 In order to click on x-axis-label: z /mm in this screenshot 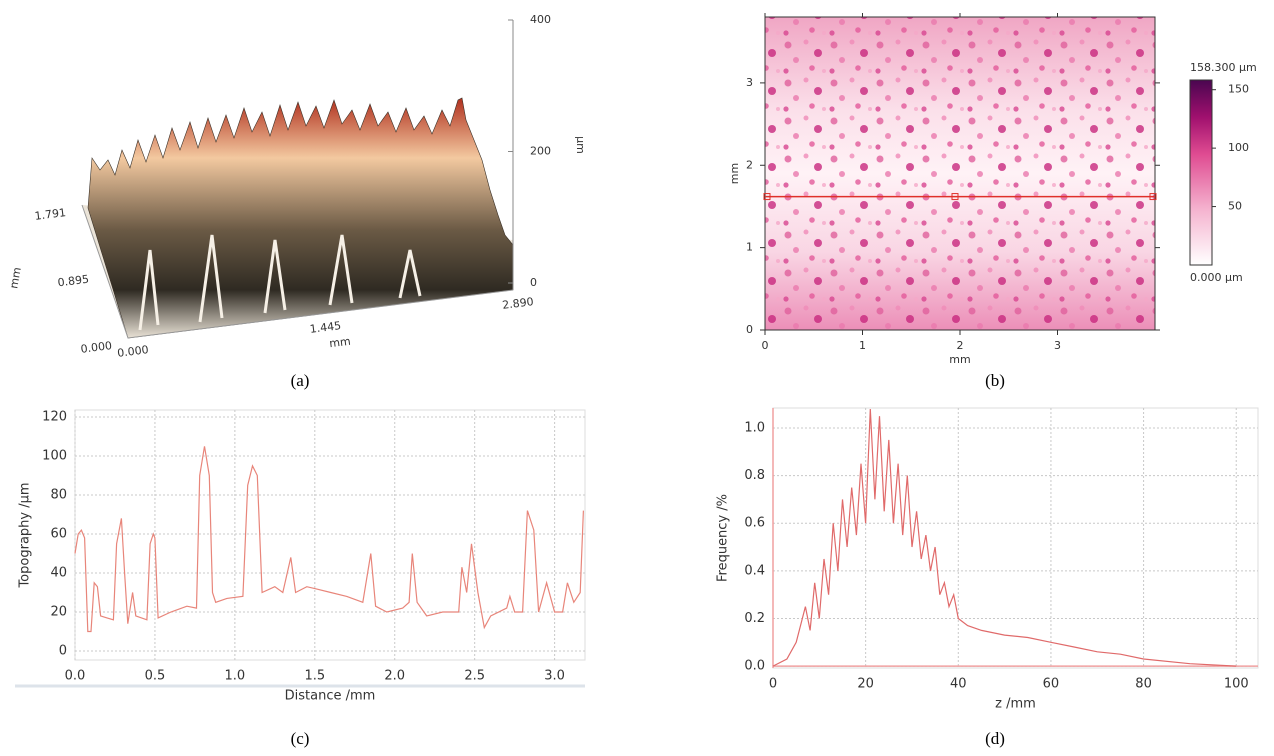, I will do `click(1015, 704)`.